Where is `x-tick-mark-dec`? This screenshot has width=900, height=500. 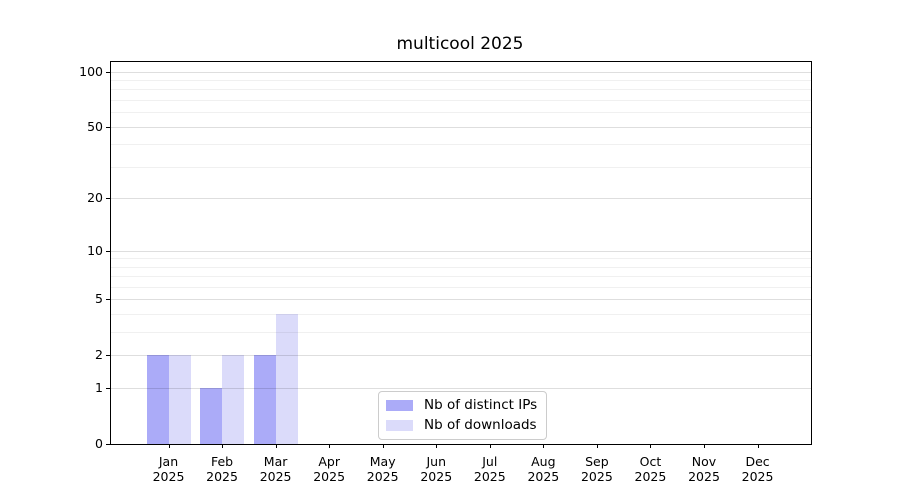 x-tick-mark-dec is located at coordinates (758, 446).